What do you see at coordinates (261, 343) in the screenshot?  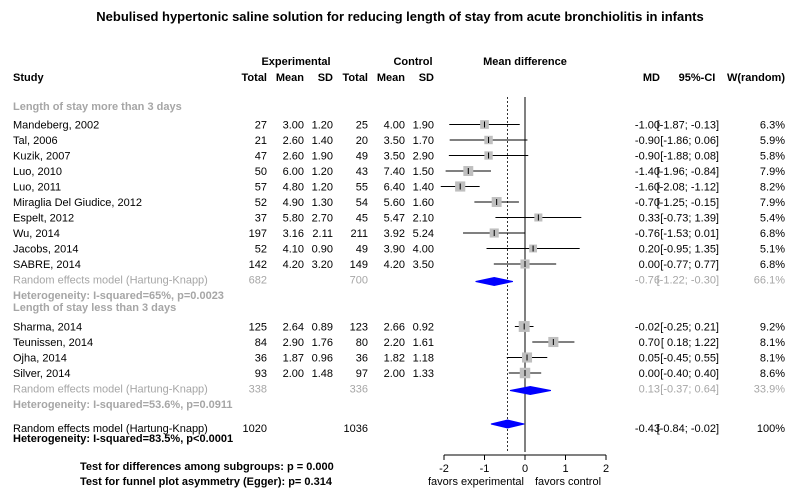 I see `study-row-2-2-e-total: 84` at bounding box center [261, 343].